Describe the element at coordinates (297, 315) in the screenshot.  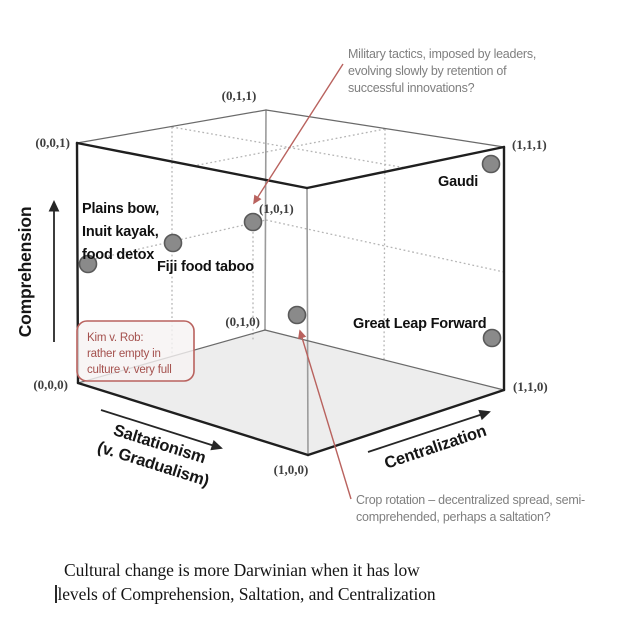
I see `data-point-crop-rotation` at that location.